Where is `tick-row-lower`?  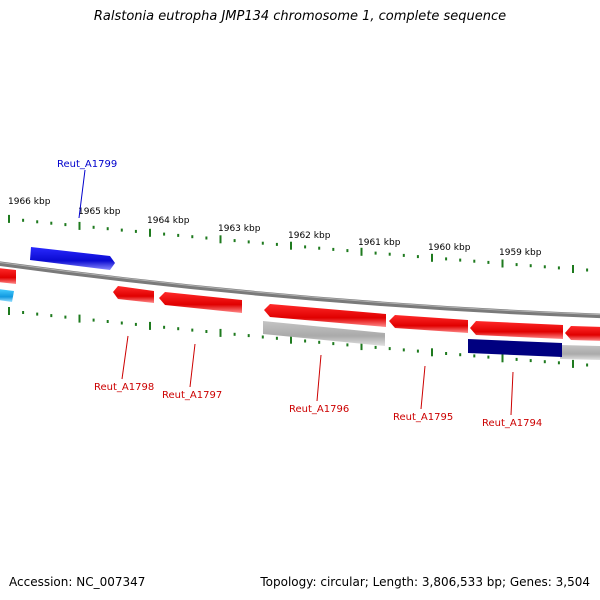 tick-row-lower is located at coordinates (298, 337).